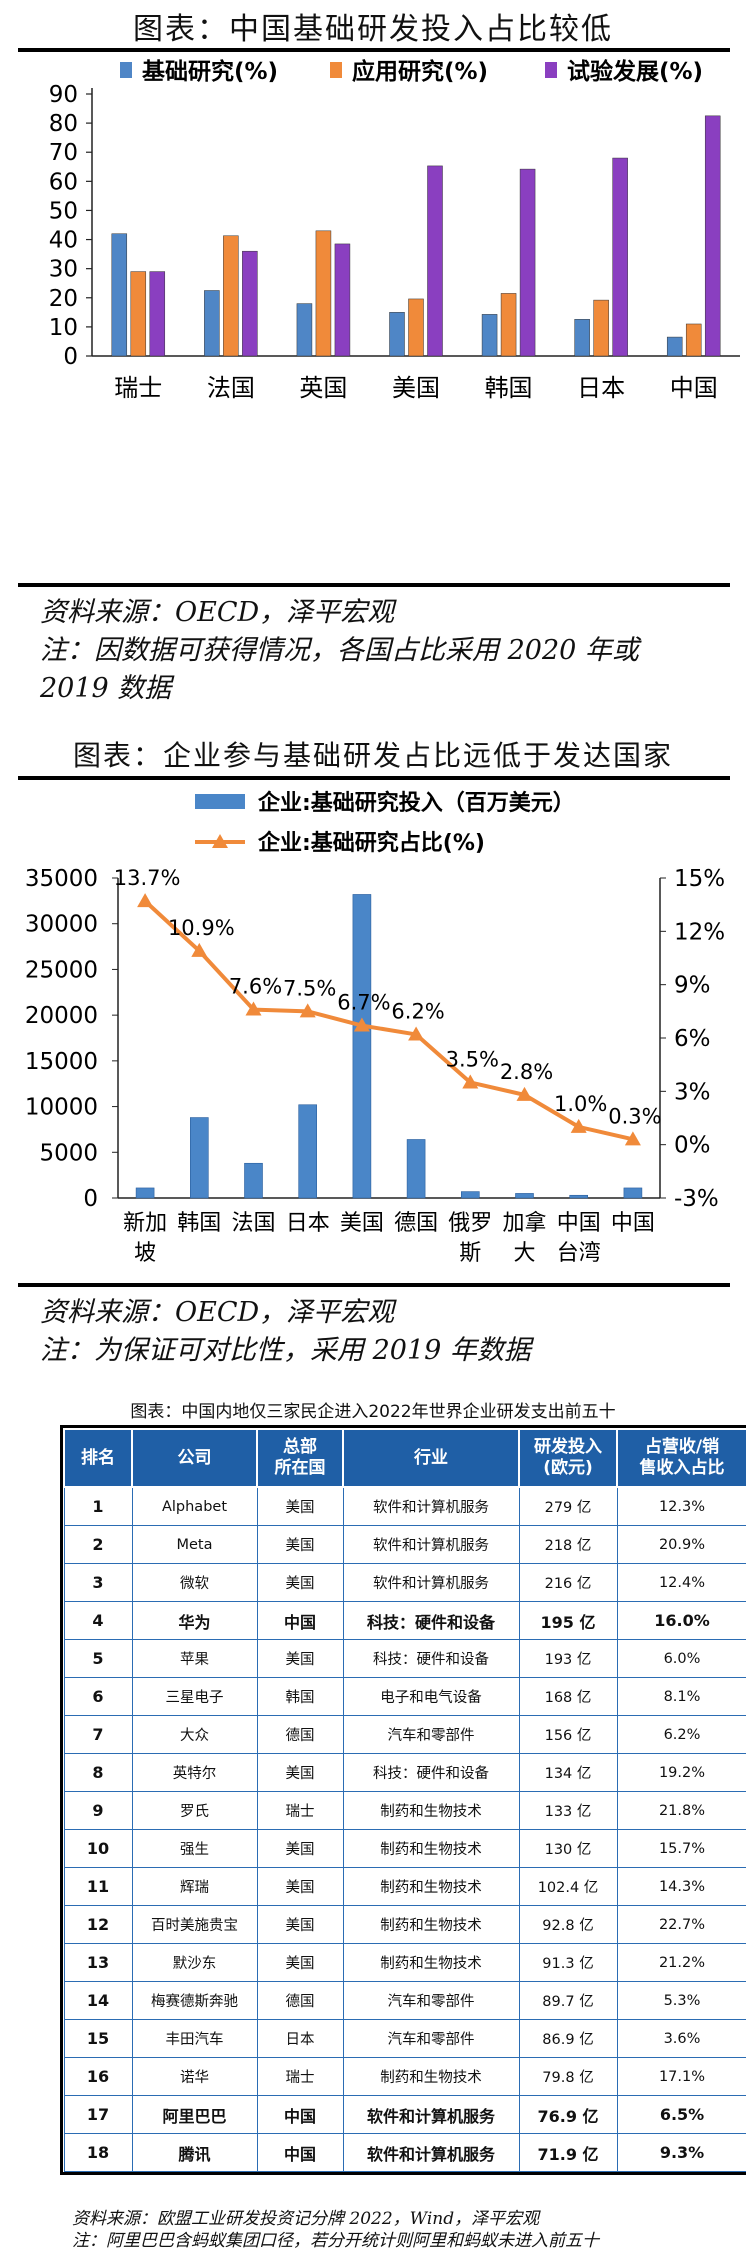 This screenshot has height=2251, width=746. What do you see at coordinates (194, 2152) in the screenshot?
I see `table-cell: 腾讯` at bounding box center [194, 2152].